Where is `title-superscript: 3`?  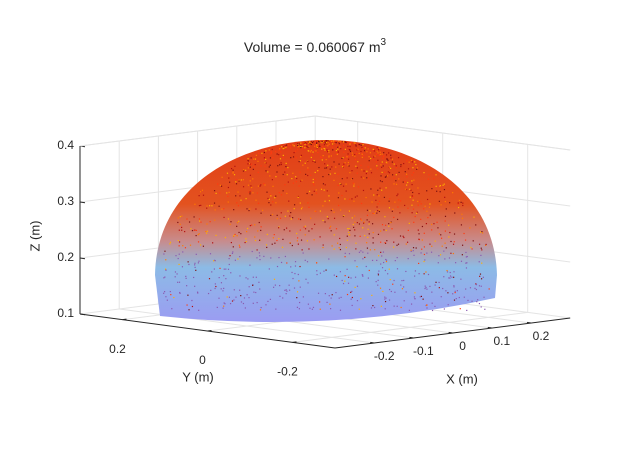 title-superscript: 3 is located at coordinates (384, 42).